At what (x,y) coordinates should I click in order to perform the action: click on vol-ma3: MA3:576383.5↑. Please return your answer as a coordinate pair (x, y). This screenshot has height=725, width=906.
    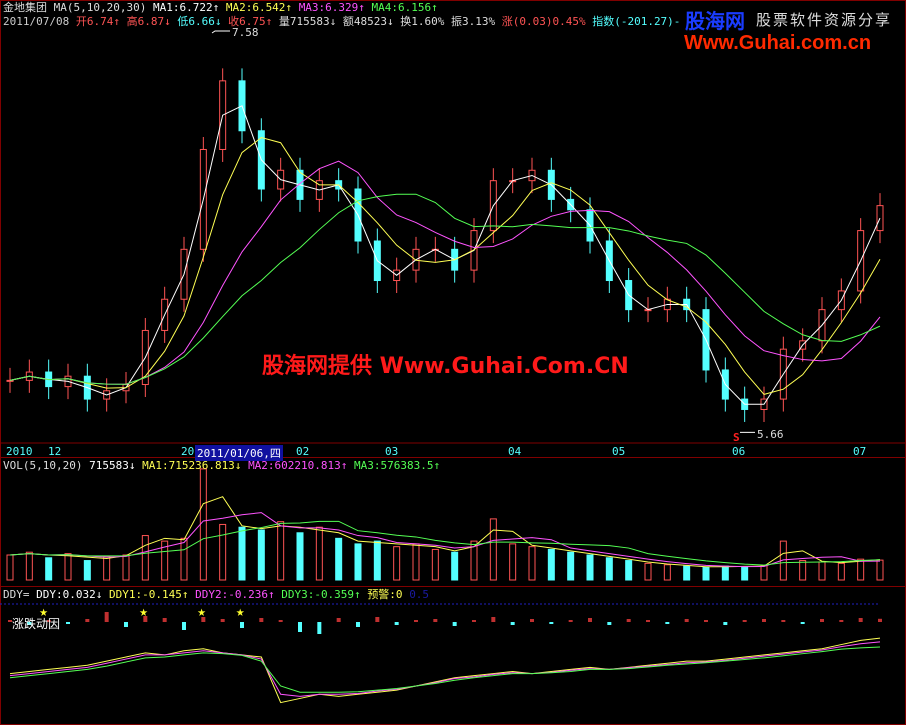
    Looking at the image, I should click on (397, 465).